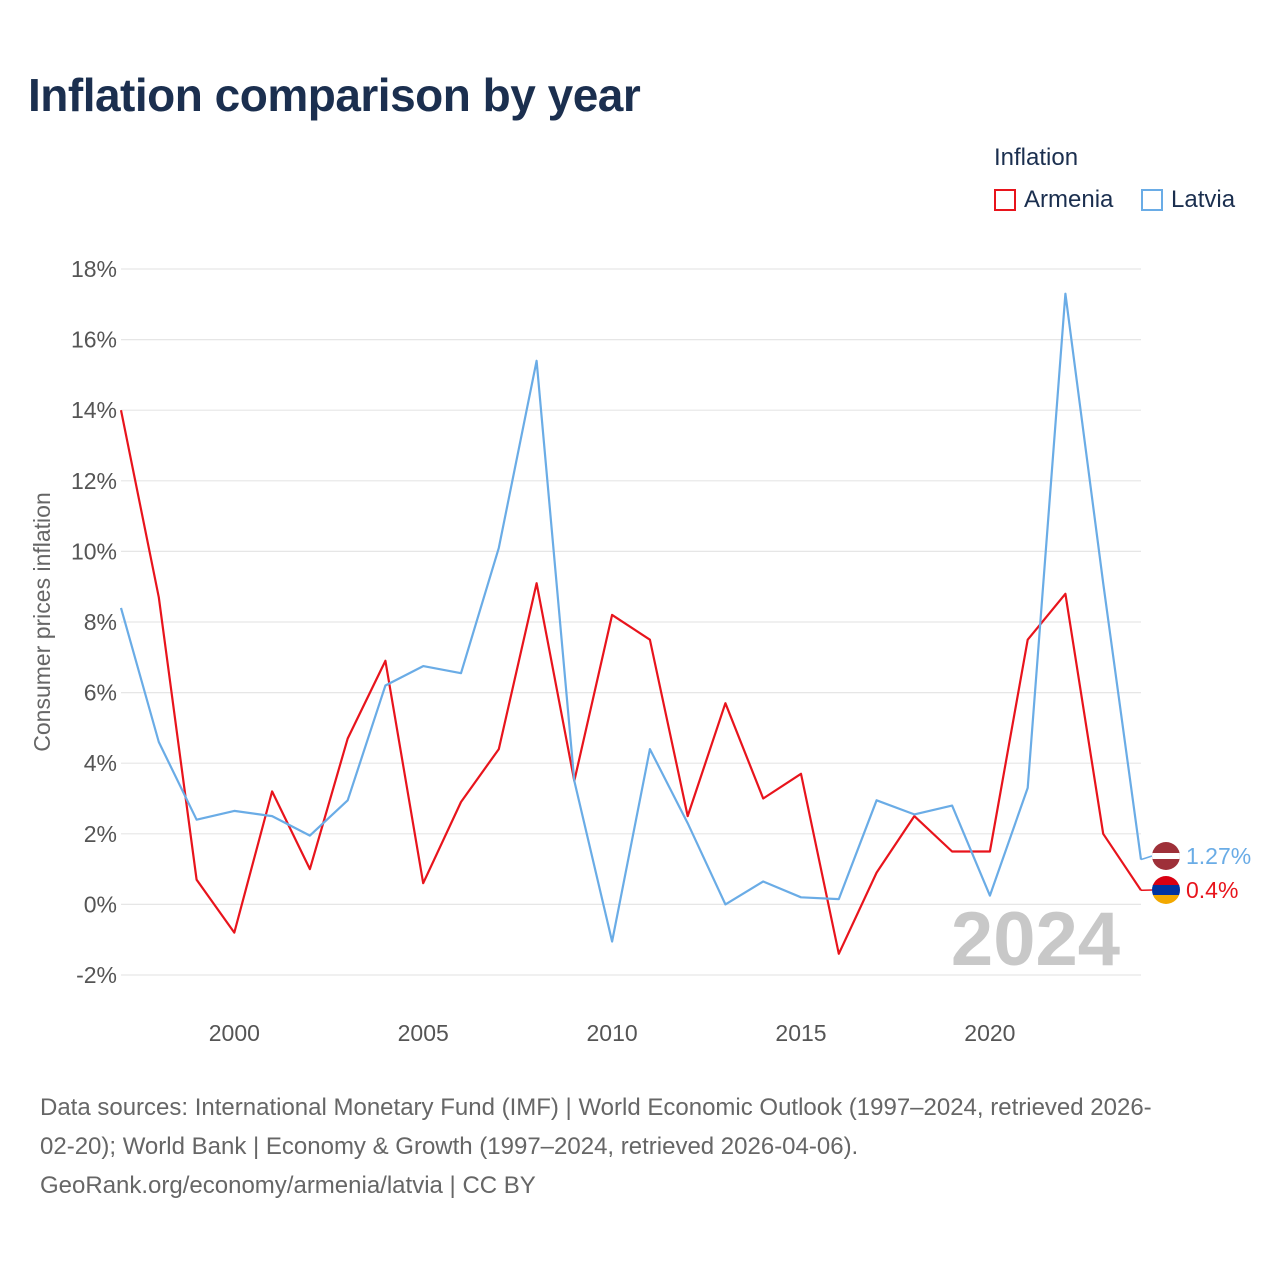 The height and width of the screenshot is (1280, 1280). What do you see at coordinates (94, 340) in the screenshot?
I see `y-tick-label: 16%` at bounding box center [94, 340].